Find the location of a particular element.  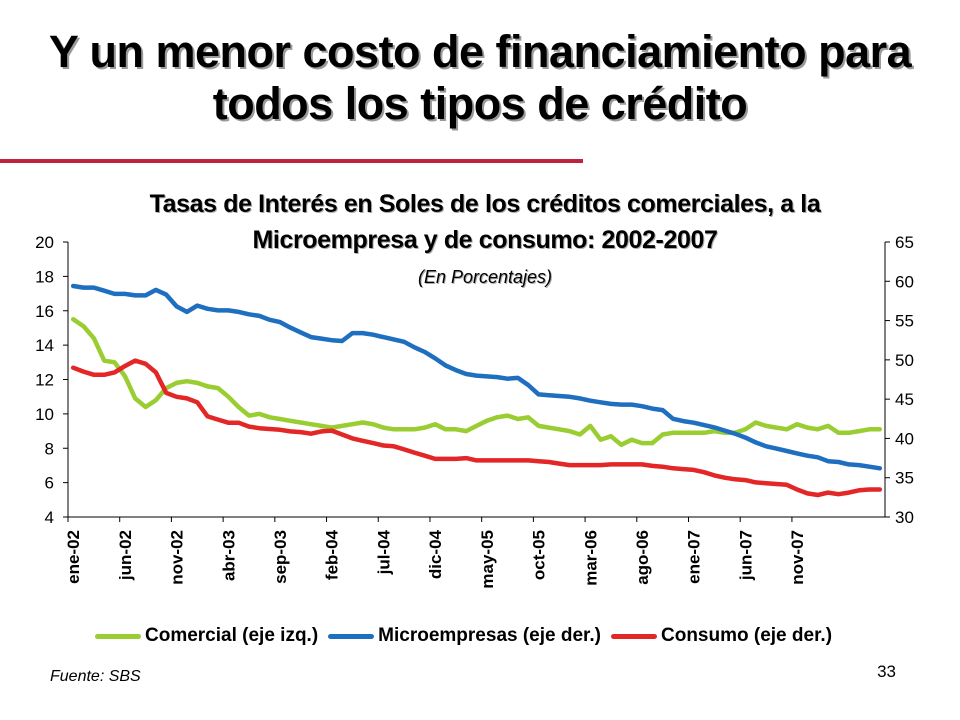

y-left-tick-label: 20 is located at coordinates (44, 242).